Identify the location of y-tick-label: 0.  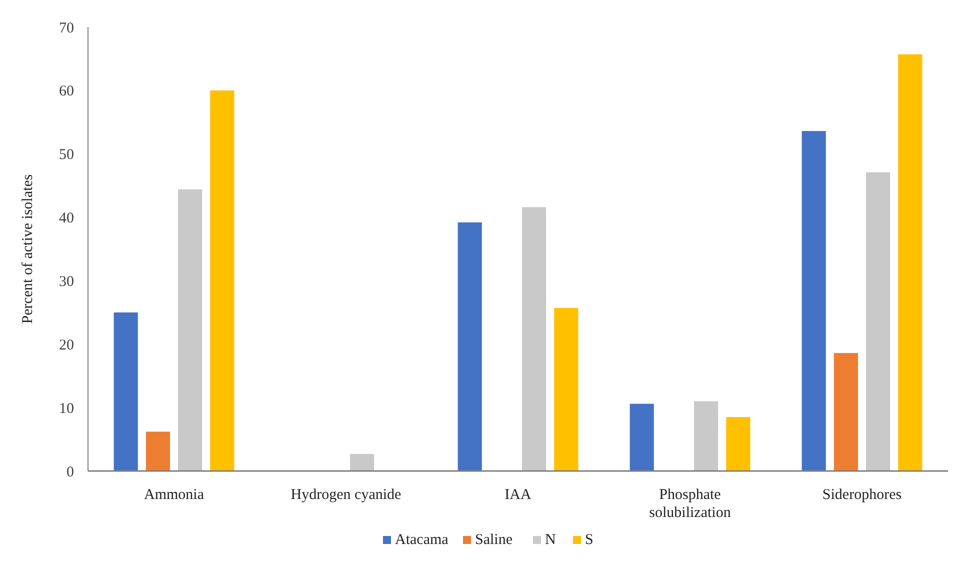
(70, 472).